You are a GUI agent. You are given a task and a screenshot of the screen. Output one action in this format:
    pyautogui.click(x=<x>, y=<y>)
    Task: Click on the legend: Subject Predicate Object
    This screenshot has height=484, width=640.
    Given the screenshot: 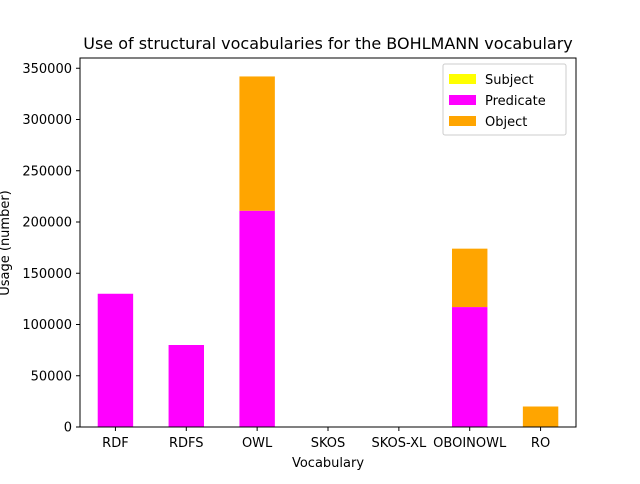 What is the action you would take?
    pyautogui.click(x=504, y=99)
    